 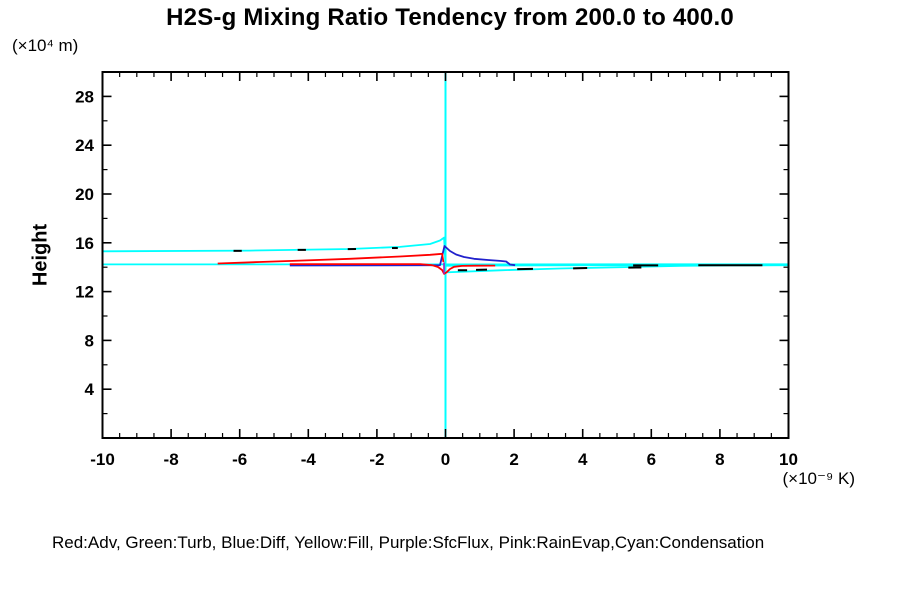 I want to click on x-tick-label: 6, so click(x=651, y=459).